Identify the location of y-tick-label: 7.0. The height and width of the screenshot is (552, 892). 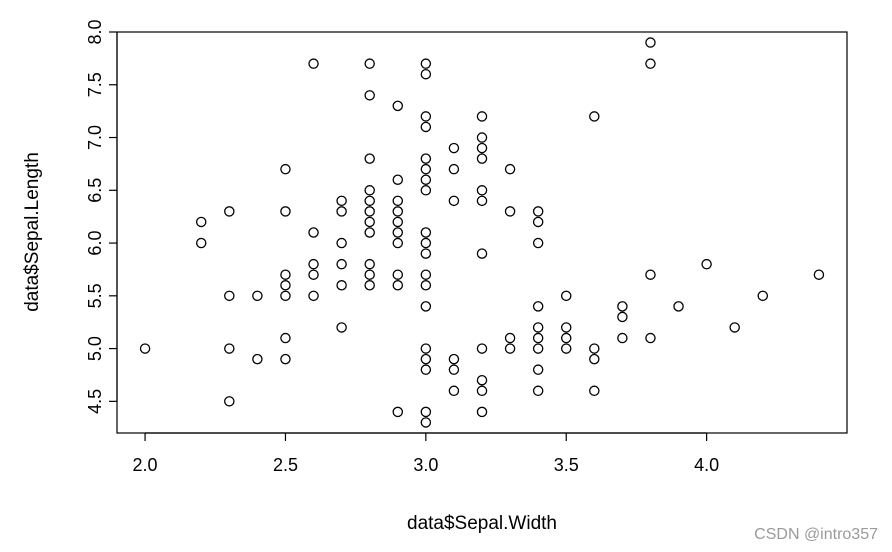
(95, 137).